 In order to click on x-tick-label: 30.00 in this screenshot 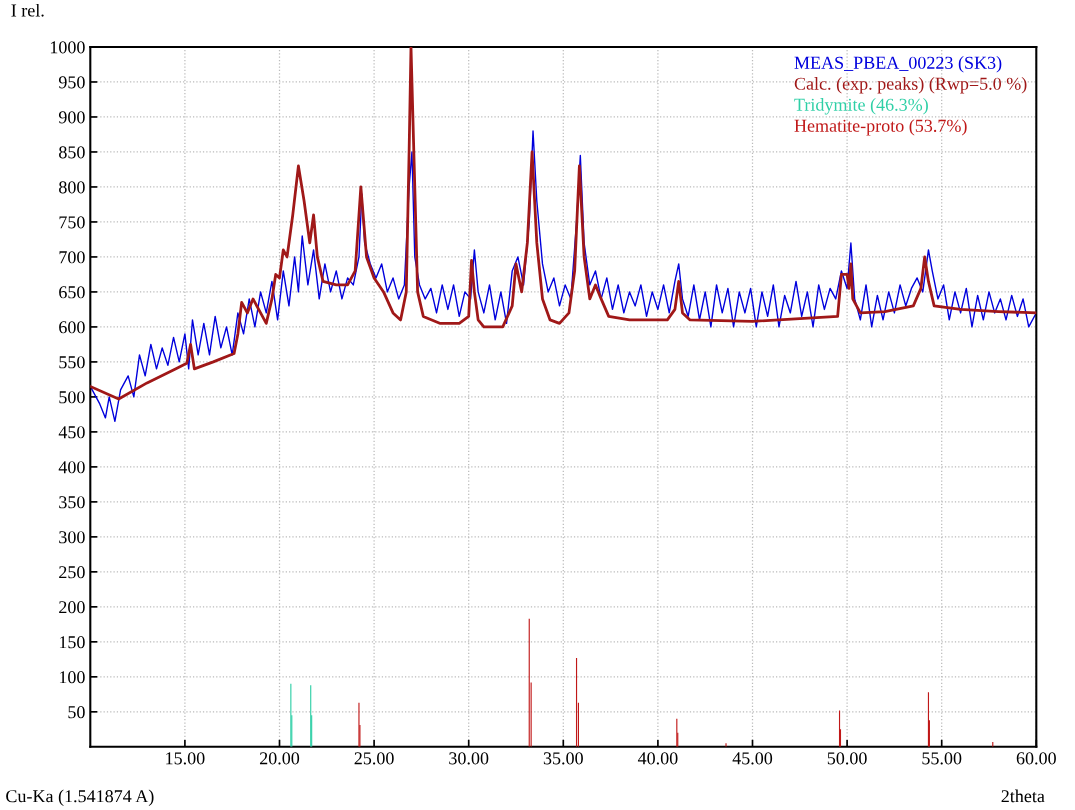, I will do `click(469, 758)`.